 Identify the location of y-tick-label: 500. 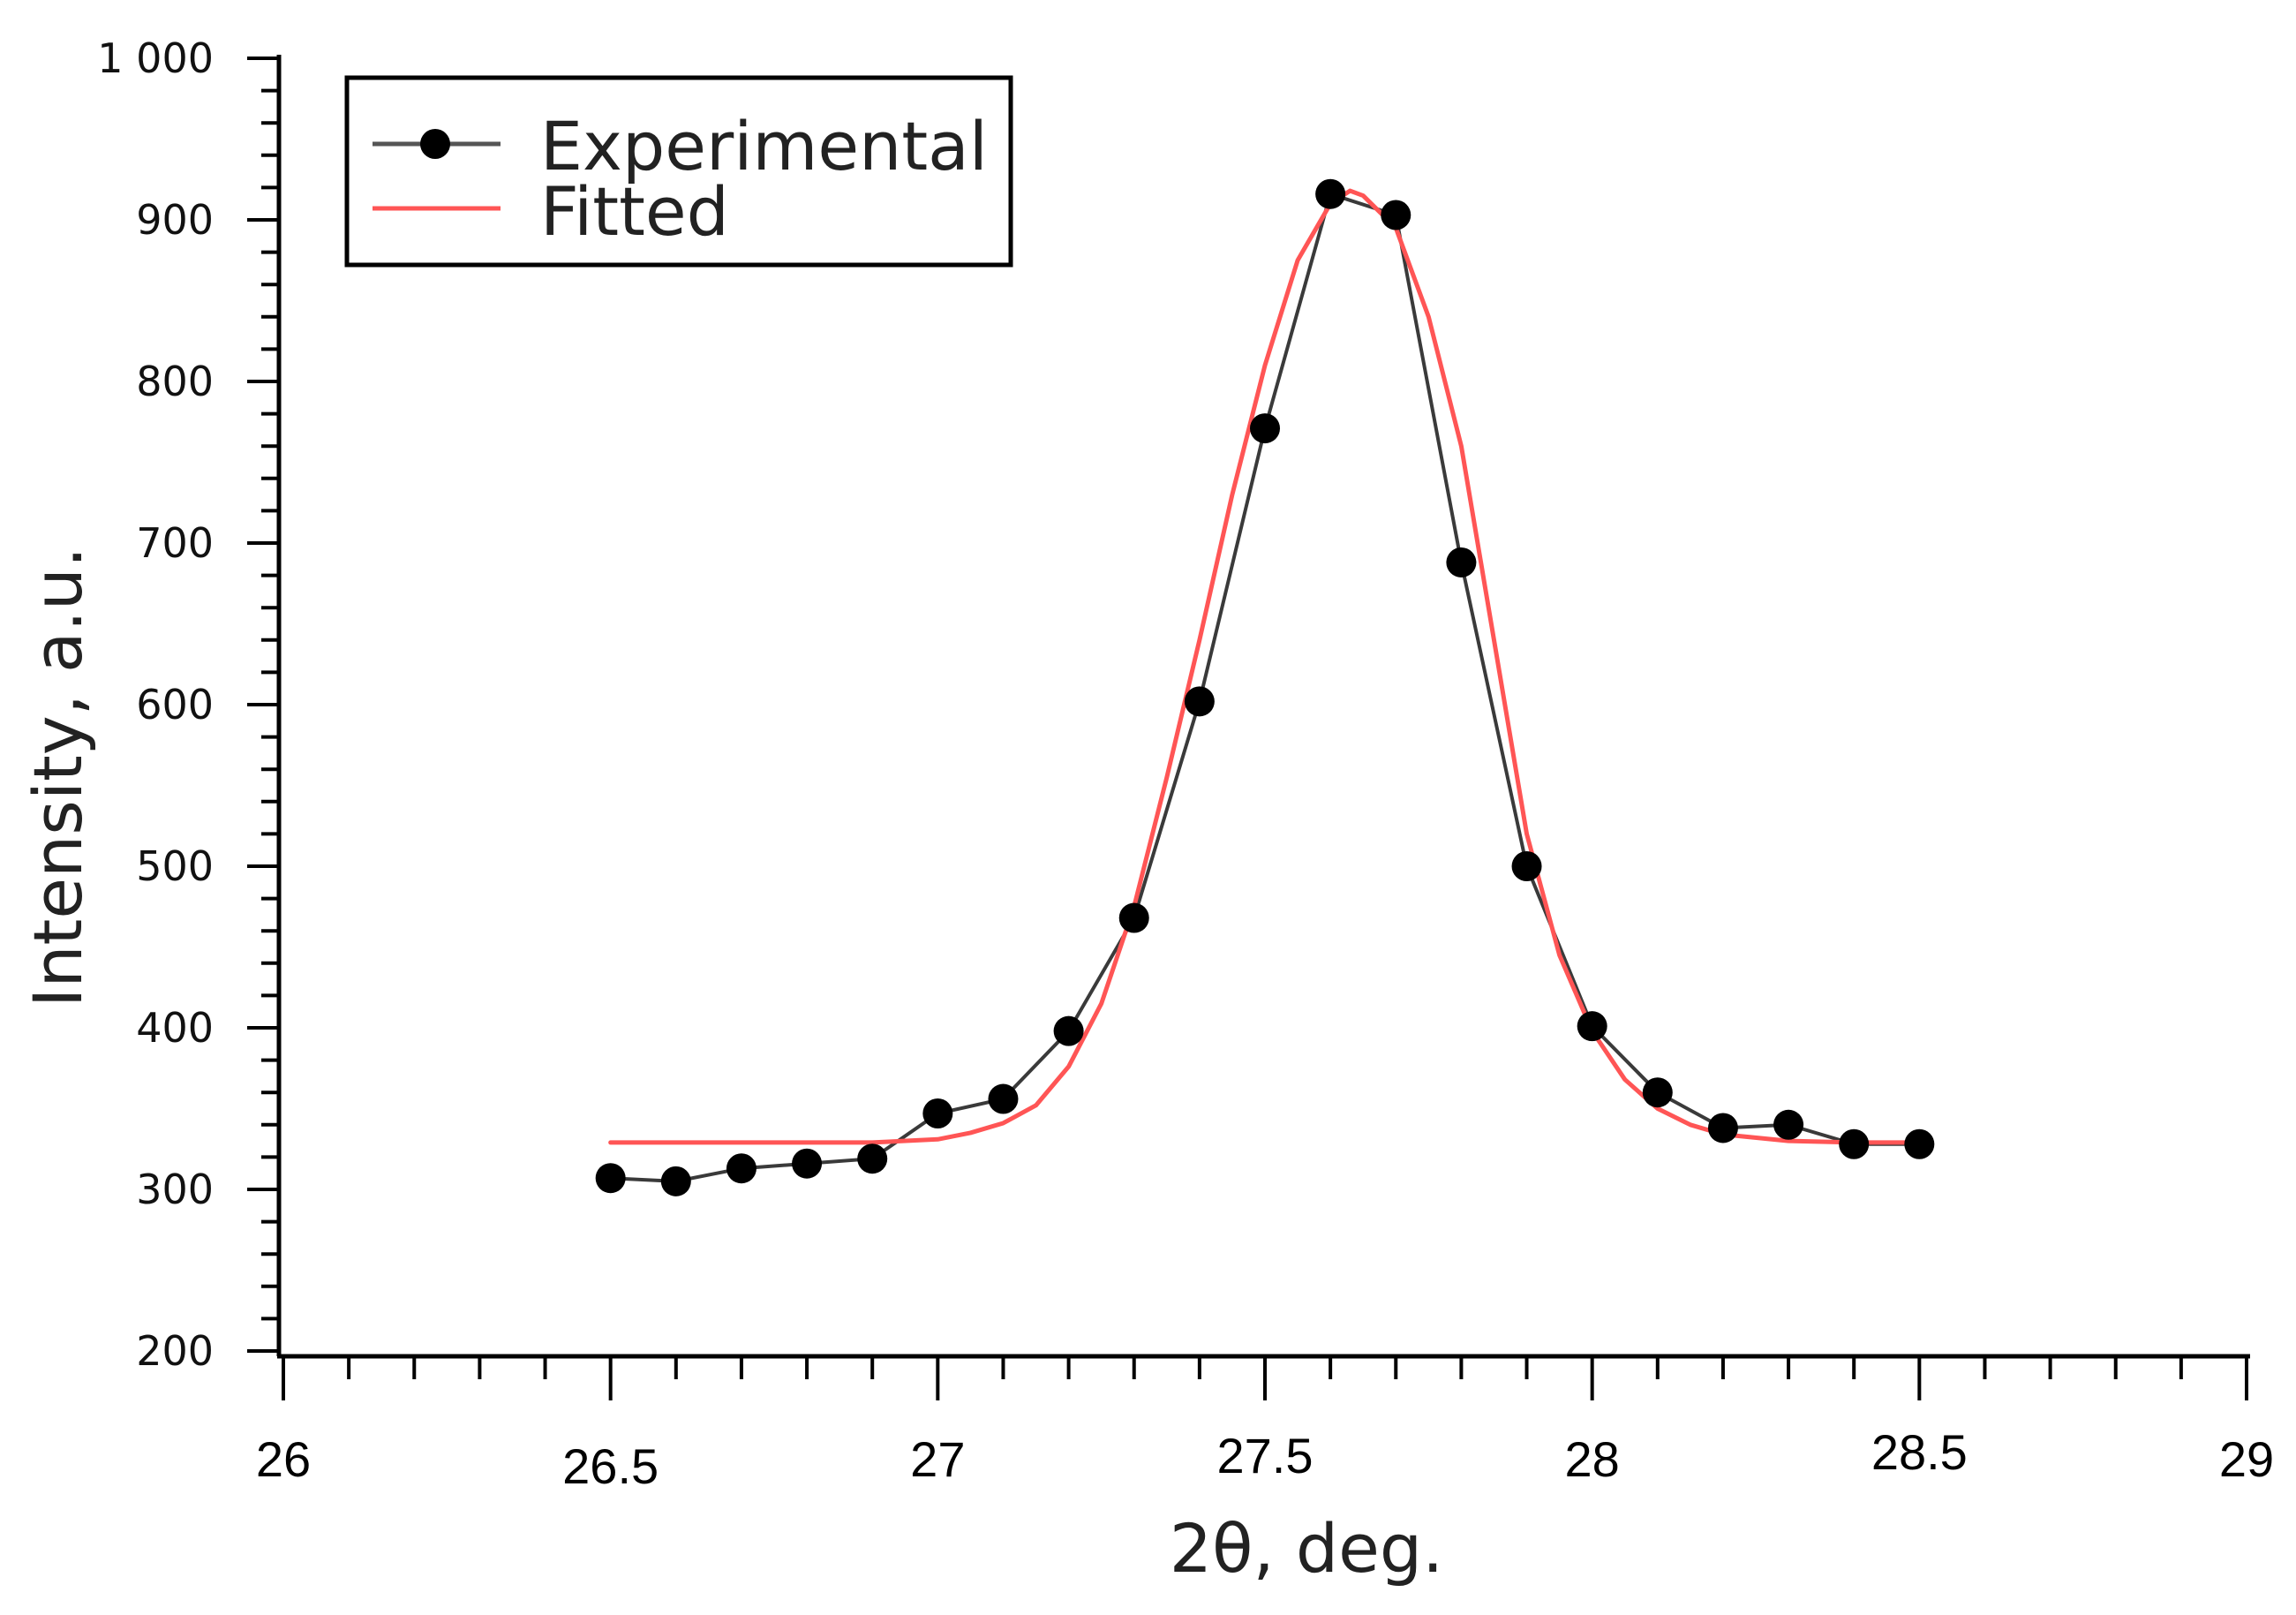
(175, 866).